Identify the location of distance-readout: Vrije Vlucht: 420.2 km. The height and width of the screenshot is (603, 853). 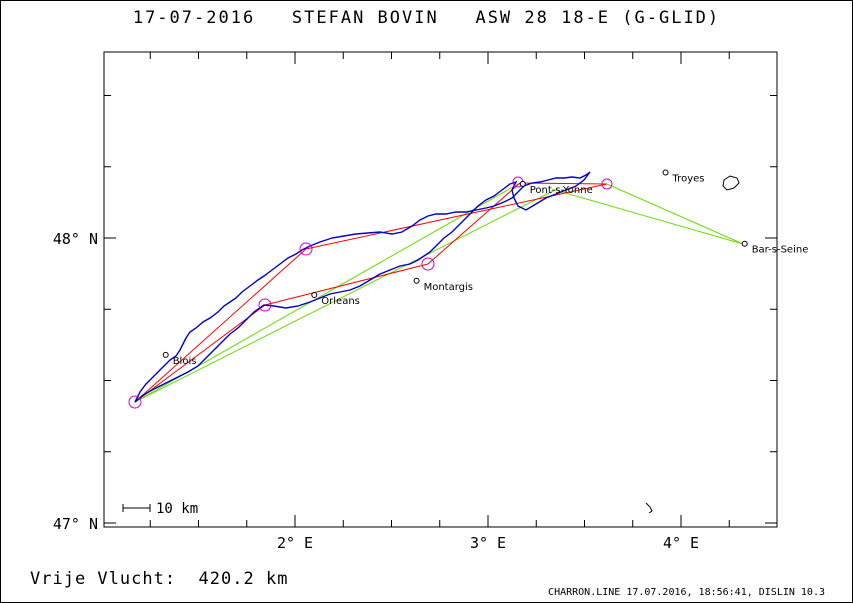
(159, 579).